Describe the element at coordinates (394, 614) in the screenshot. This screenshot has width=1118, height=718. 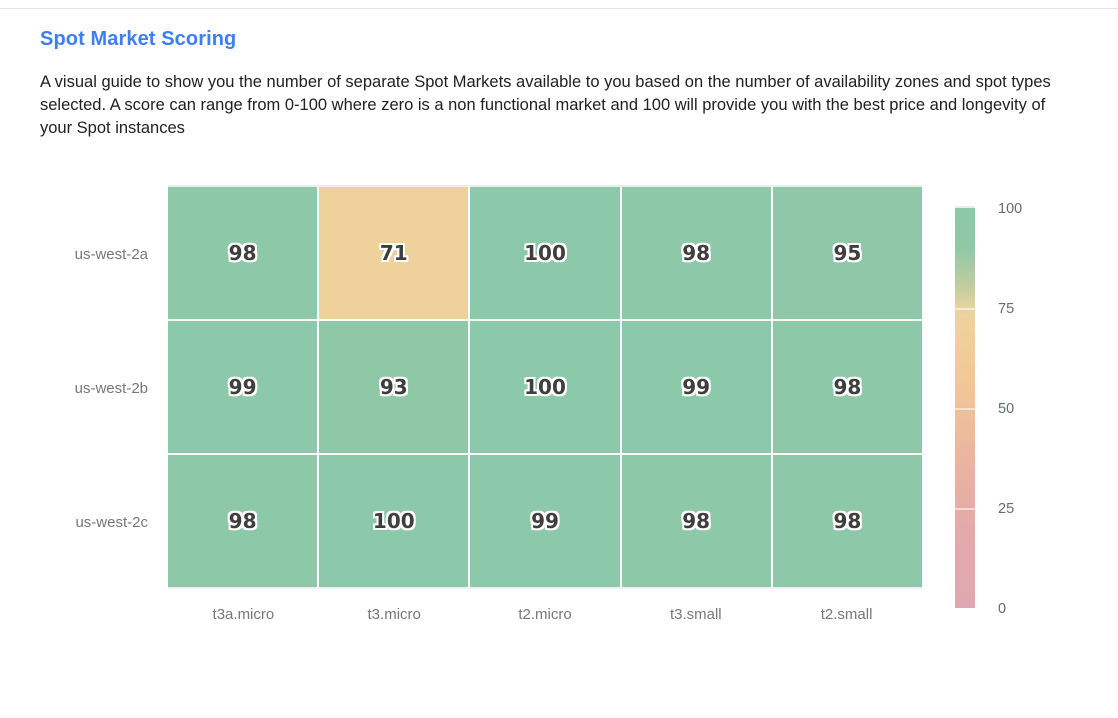
I see `x-axis-label-t3.micro: t3.micro` at that location.